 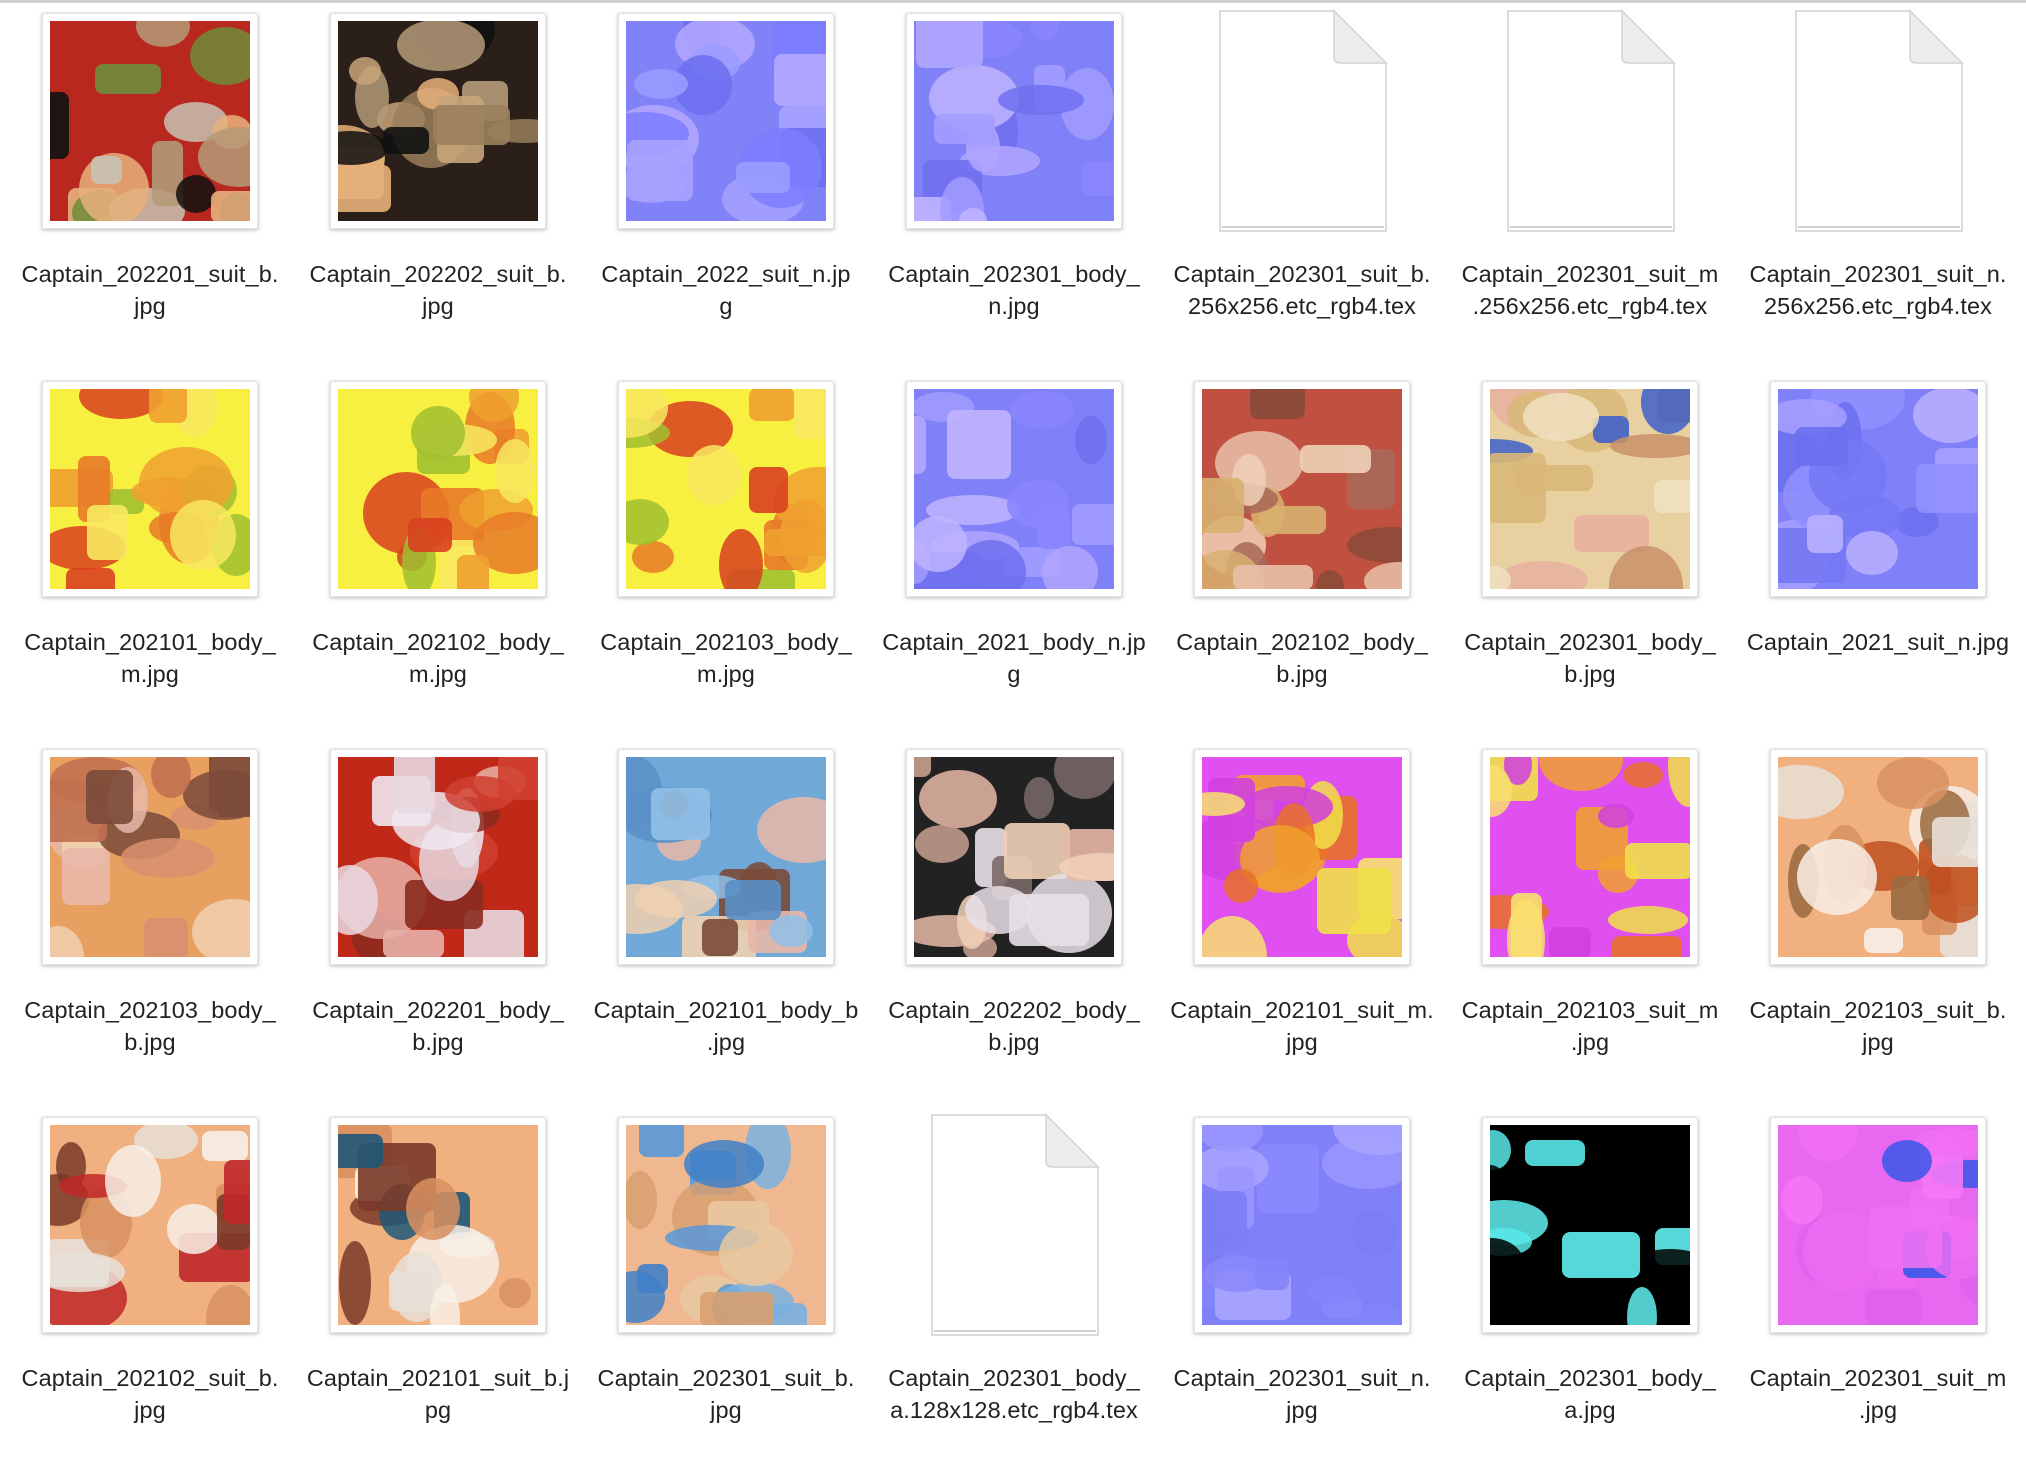 I want to click on file-item: Captain_202301_body_ a.jpg, so click(x=1590, y=1293).